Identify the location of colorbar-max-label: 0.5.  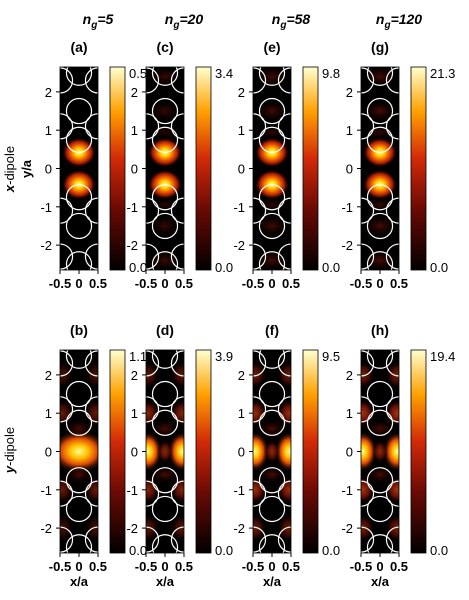
(138, 73).